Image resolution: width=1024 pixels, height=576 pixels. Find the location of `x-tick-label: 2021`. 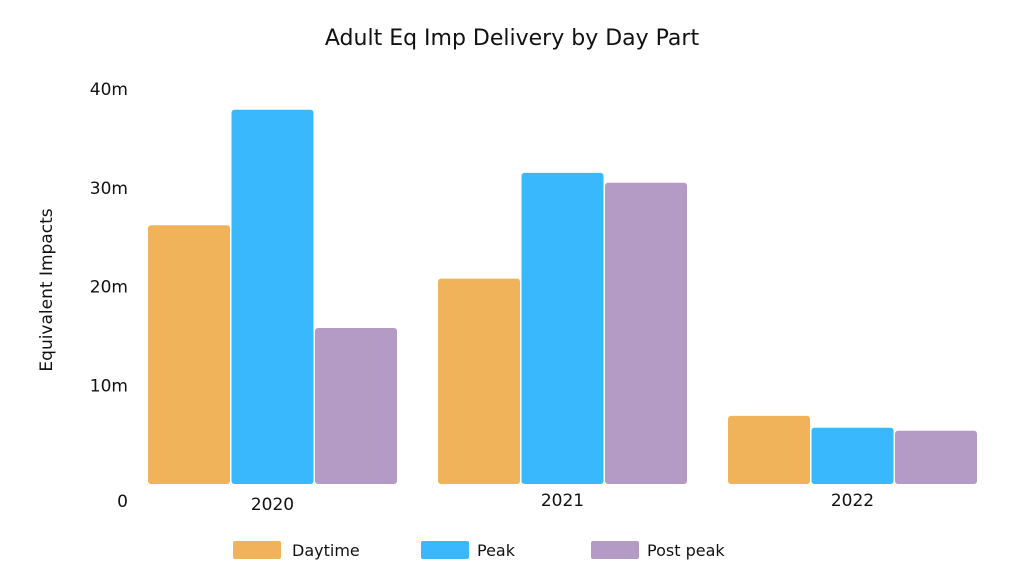

x-tick-label: 2021 is located at coordinates (562, 501).